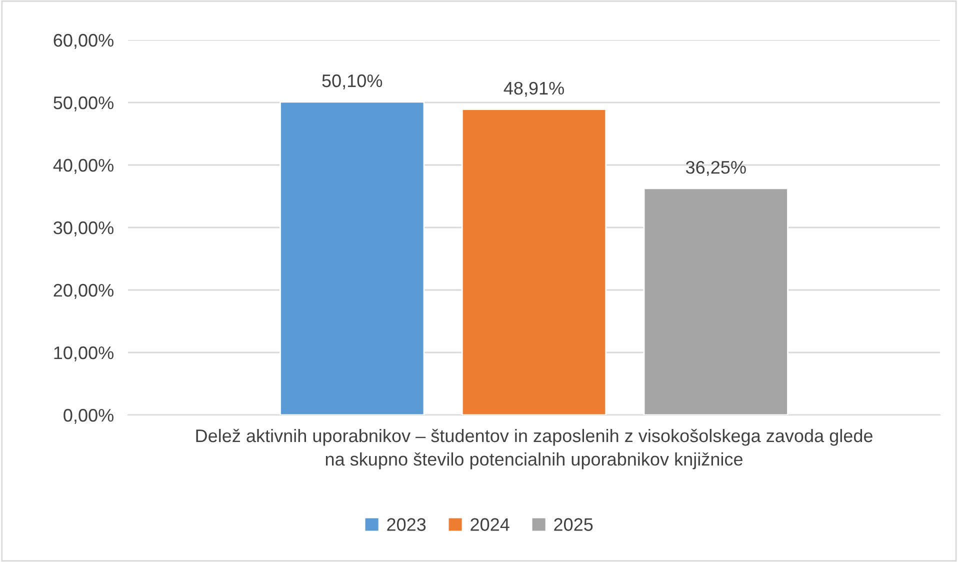 Image resolution: width=958 pixels, height=562 pixels. Describe the element at coordinates (406, 524) in the screenshot. I see `legend-label: 2023` at that location.